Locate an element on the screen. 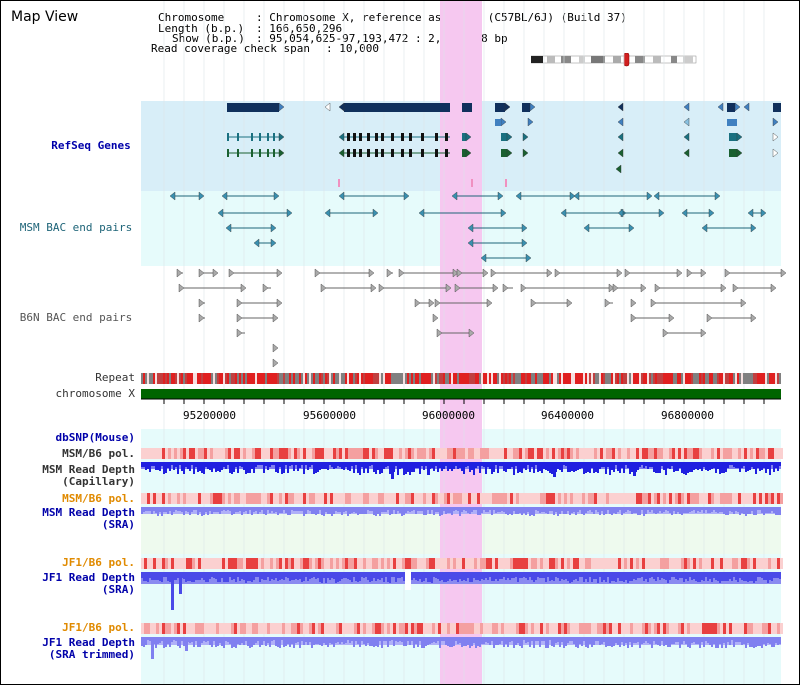 The width and height of the screenshot is (800, 685). label-dbsnp: dbSNP(Mouse) is located at coordinates (95, 437).